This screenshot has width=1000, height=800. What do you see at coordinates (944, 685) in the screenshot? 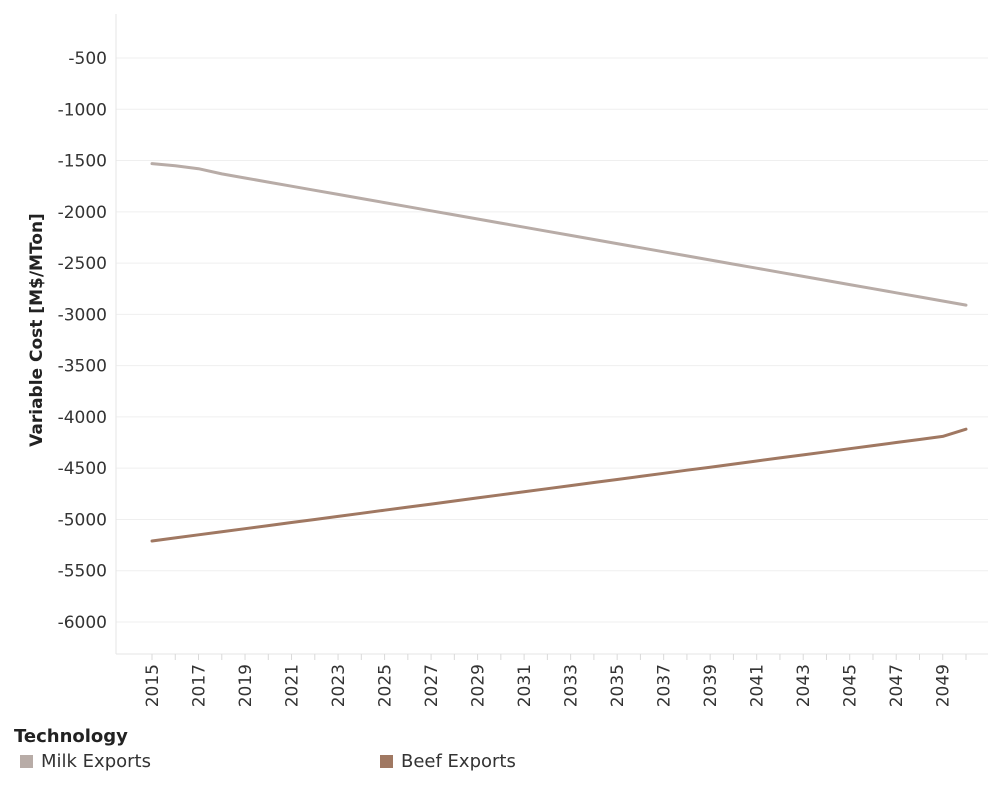
I see `x-tick-label: 2049` at bounding box center [944, 685].